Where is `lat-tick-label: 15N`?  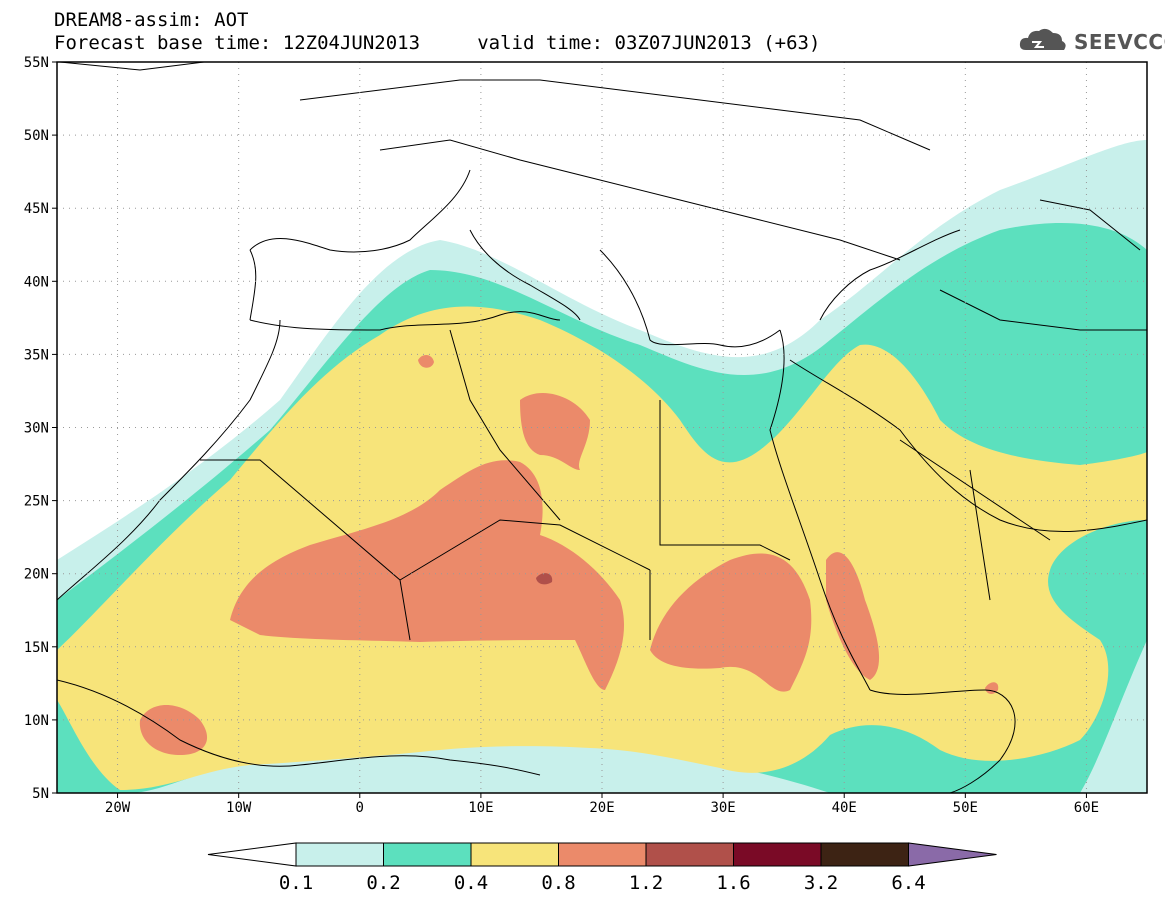 lat-tick-label: 15N is located at coordinates (36, 648).